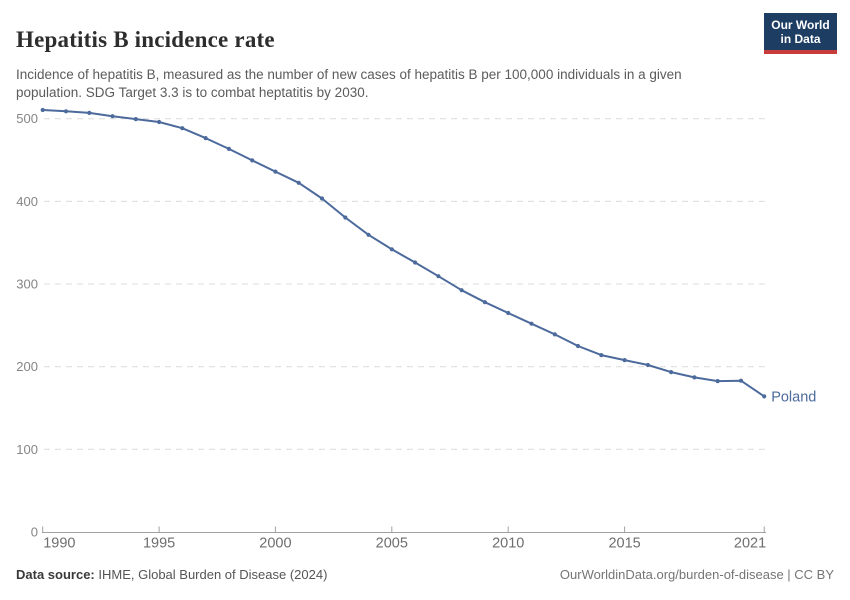  What do you see at coordinates (800, 39) in the screenshot?
I see `owid-logo-line2: in Data` at bounding box center [800, 39].